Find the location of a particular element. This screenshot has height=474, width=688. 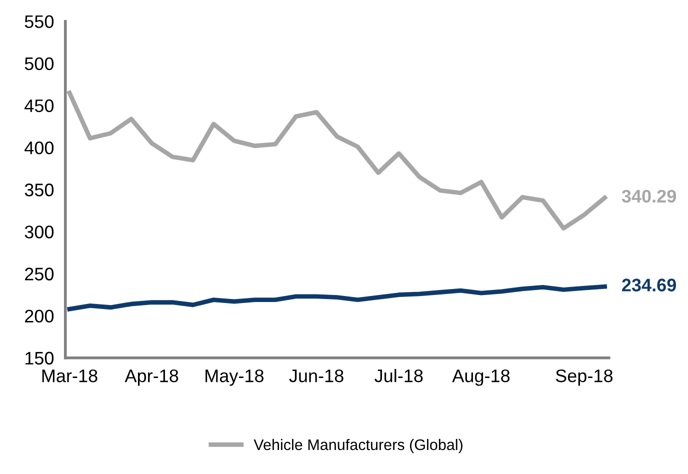

y-tick-label: 550 is located at coordinates (39, 21).